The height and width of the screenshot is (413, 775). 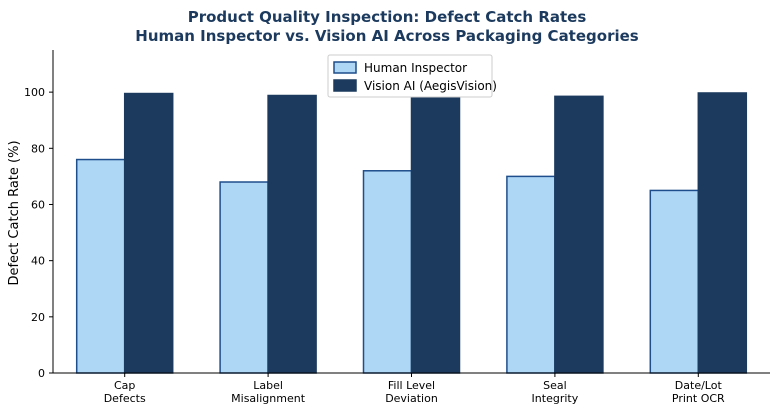 What do you see at coordinates (125, 398) in the screenshot?
I see `x-tick-label-line-0-1: Defects` at bounding box center [125, 398].